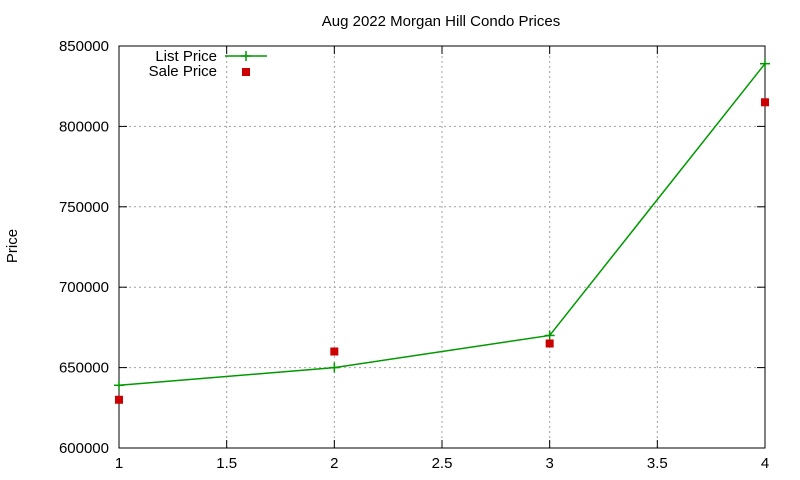 This screenshot has width=800, height=480. Describe the element at coordinates (186, 56) in the screenshot. I see `legend-label-list-price: List Price` at that location.